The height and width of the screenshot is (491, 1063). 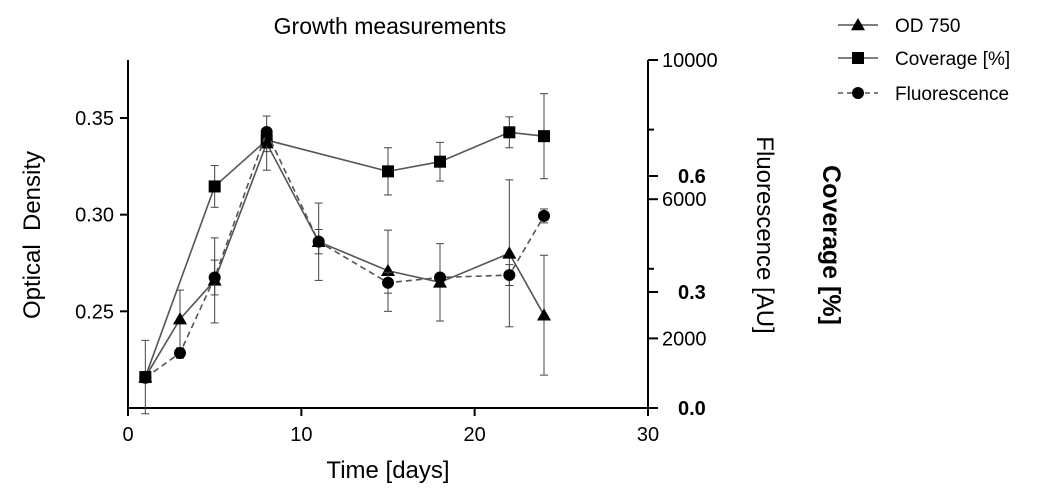 What do you see at coordinates (684, 339) in the screenshot?
I see `y-tick-label-fluorescence: 2000` at bounding box center [684, 339].